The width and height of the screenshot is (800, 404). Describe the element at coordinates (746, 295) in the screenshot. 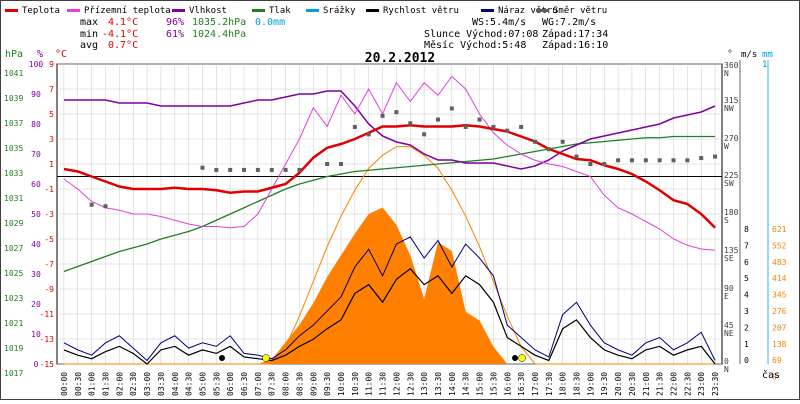

I see `tick-ms: 4` at that location.